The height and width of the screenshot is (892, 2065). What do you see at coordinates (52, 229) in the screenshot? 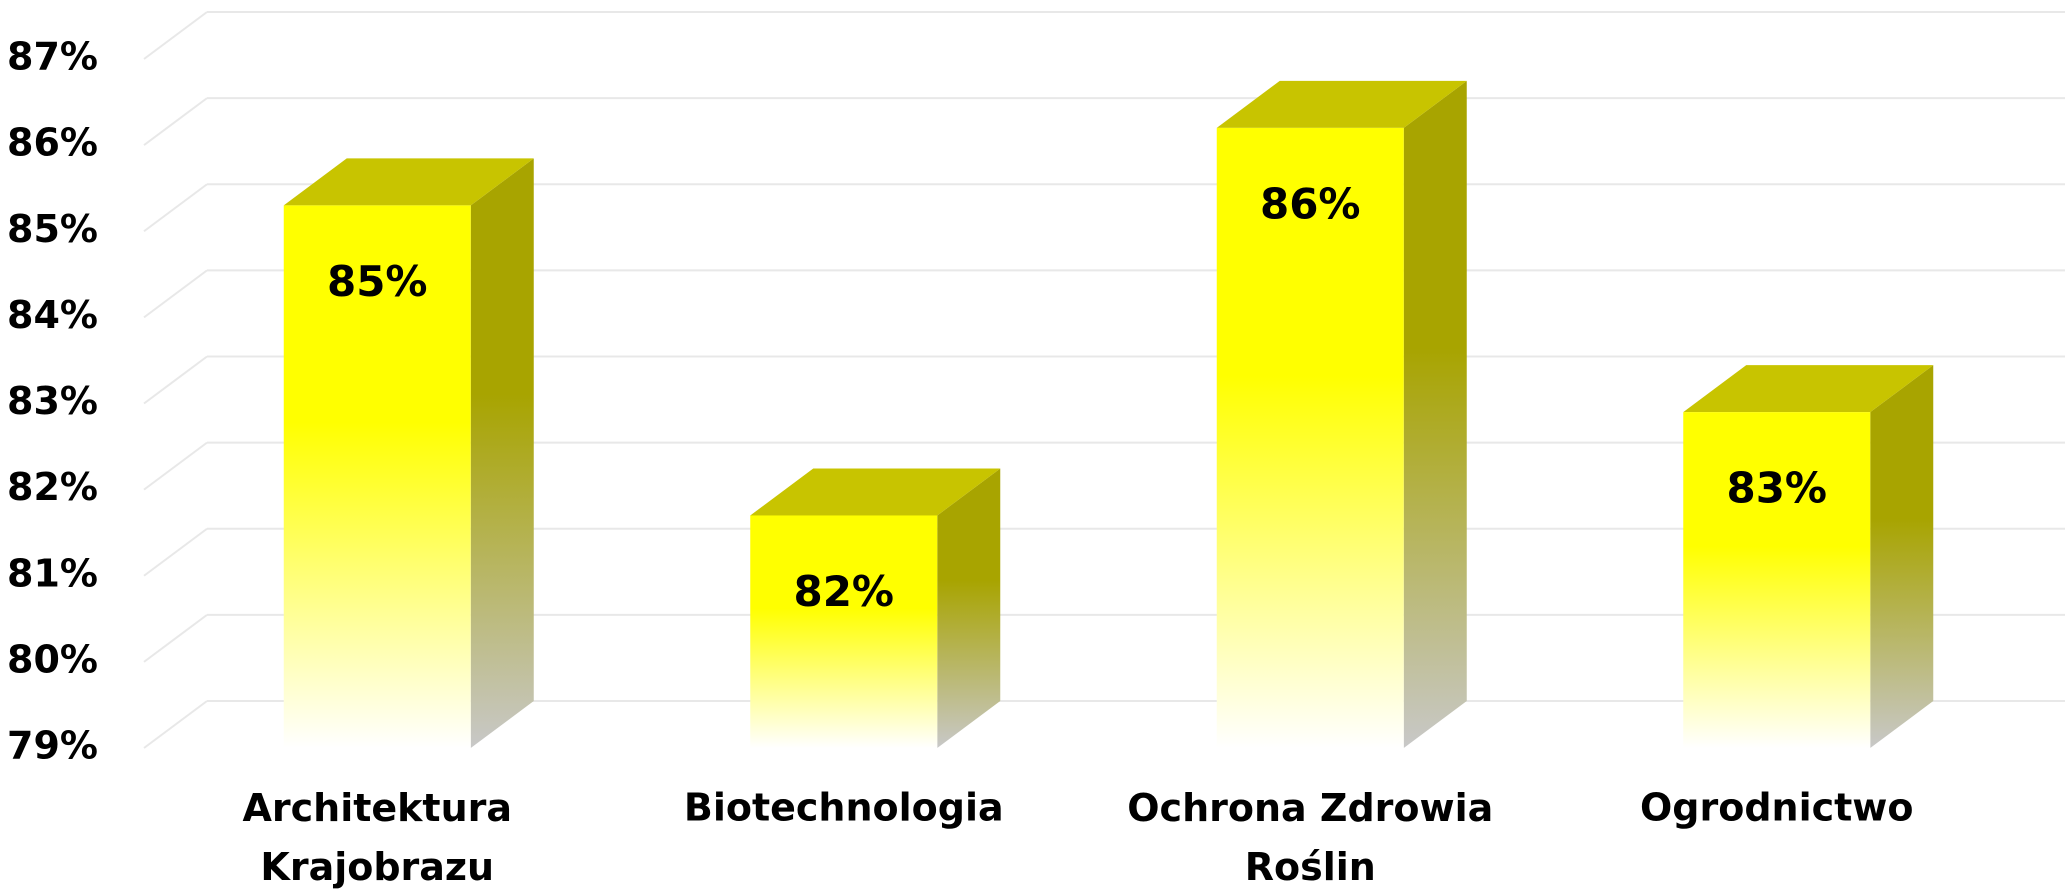
I see `y-tick-label: 85%` at bounding box center [52, 229].